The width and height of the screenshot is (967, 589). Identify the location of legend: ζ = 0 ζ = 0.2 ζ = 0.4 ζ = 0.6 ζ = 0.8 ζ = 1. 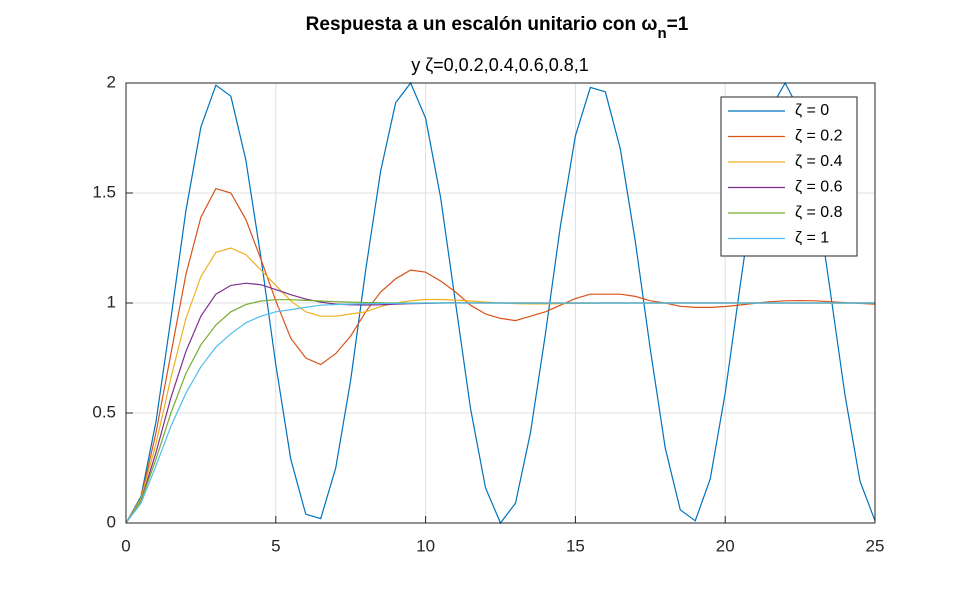
(789, 176).